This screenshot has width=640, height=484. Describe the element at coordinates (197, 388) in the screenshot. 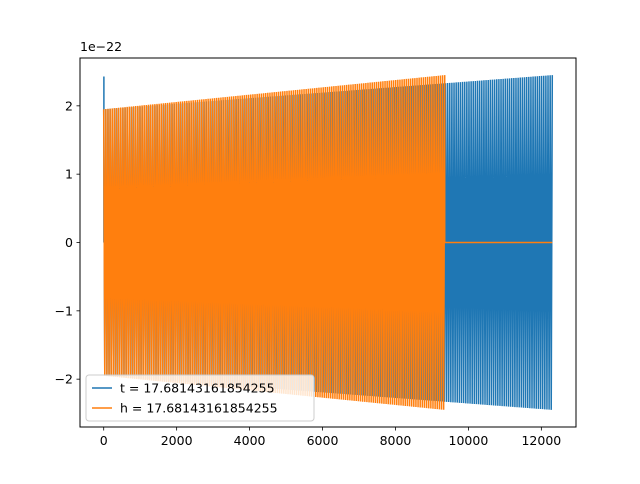

I see `legend-label-t: t = 17.68143161854255` at that location.